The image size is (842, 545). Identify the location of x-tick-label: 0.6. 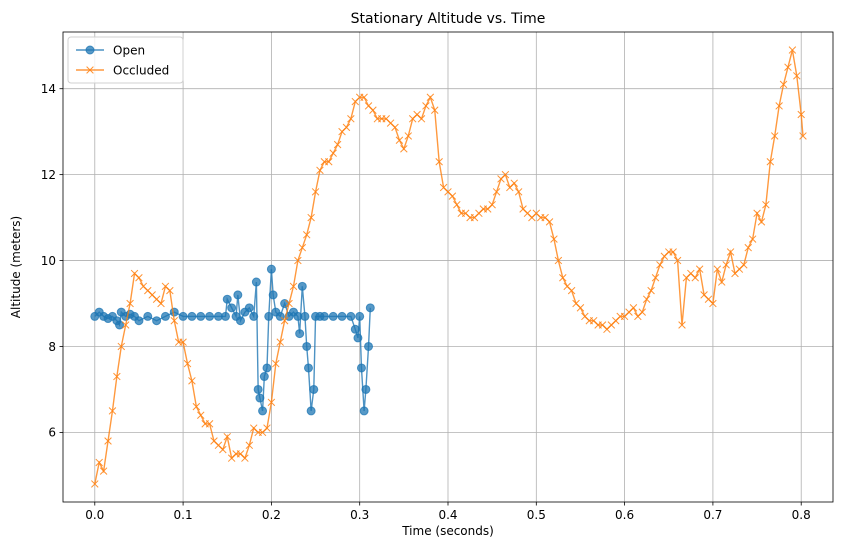
(624, 515).